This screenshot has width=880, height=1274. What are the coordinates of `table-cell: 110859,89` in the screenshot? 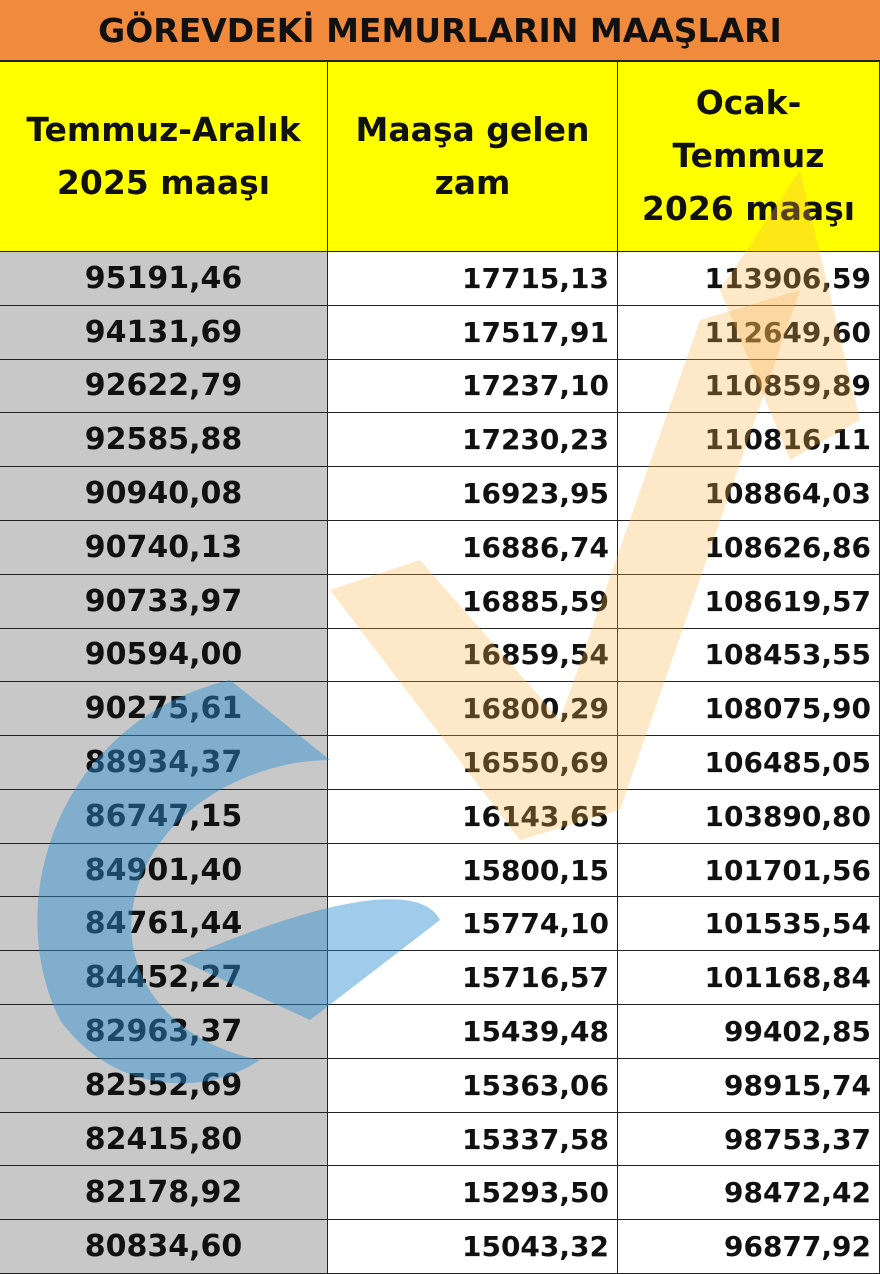 It's located at (749, 386).